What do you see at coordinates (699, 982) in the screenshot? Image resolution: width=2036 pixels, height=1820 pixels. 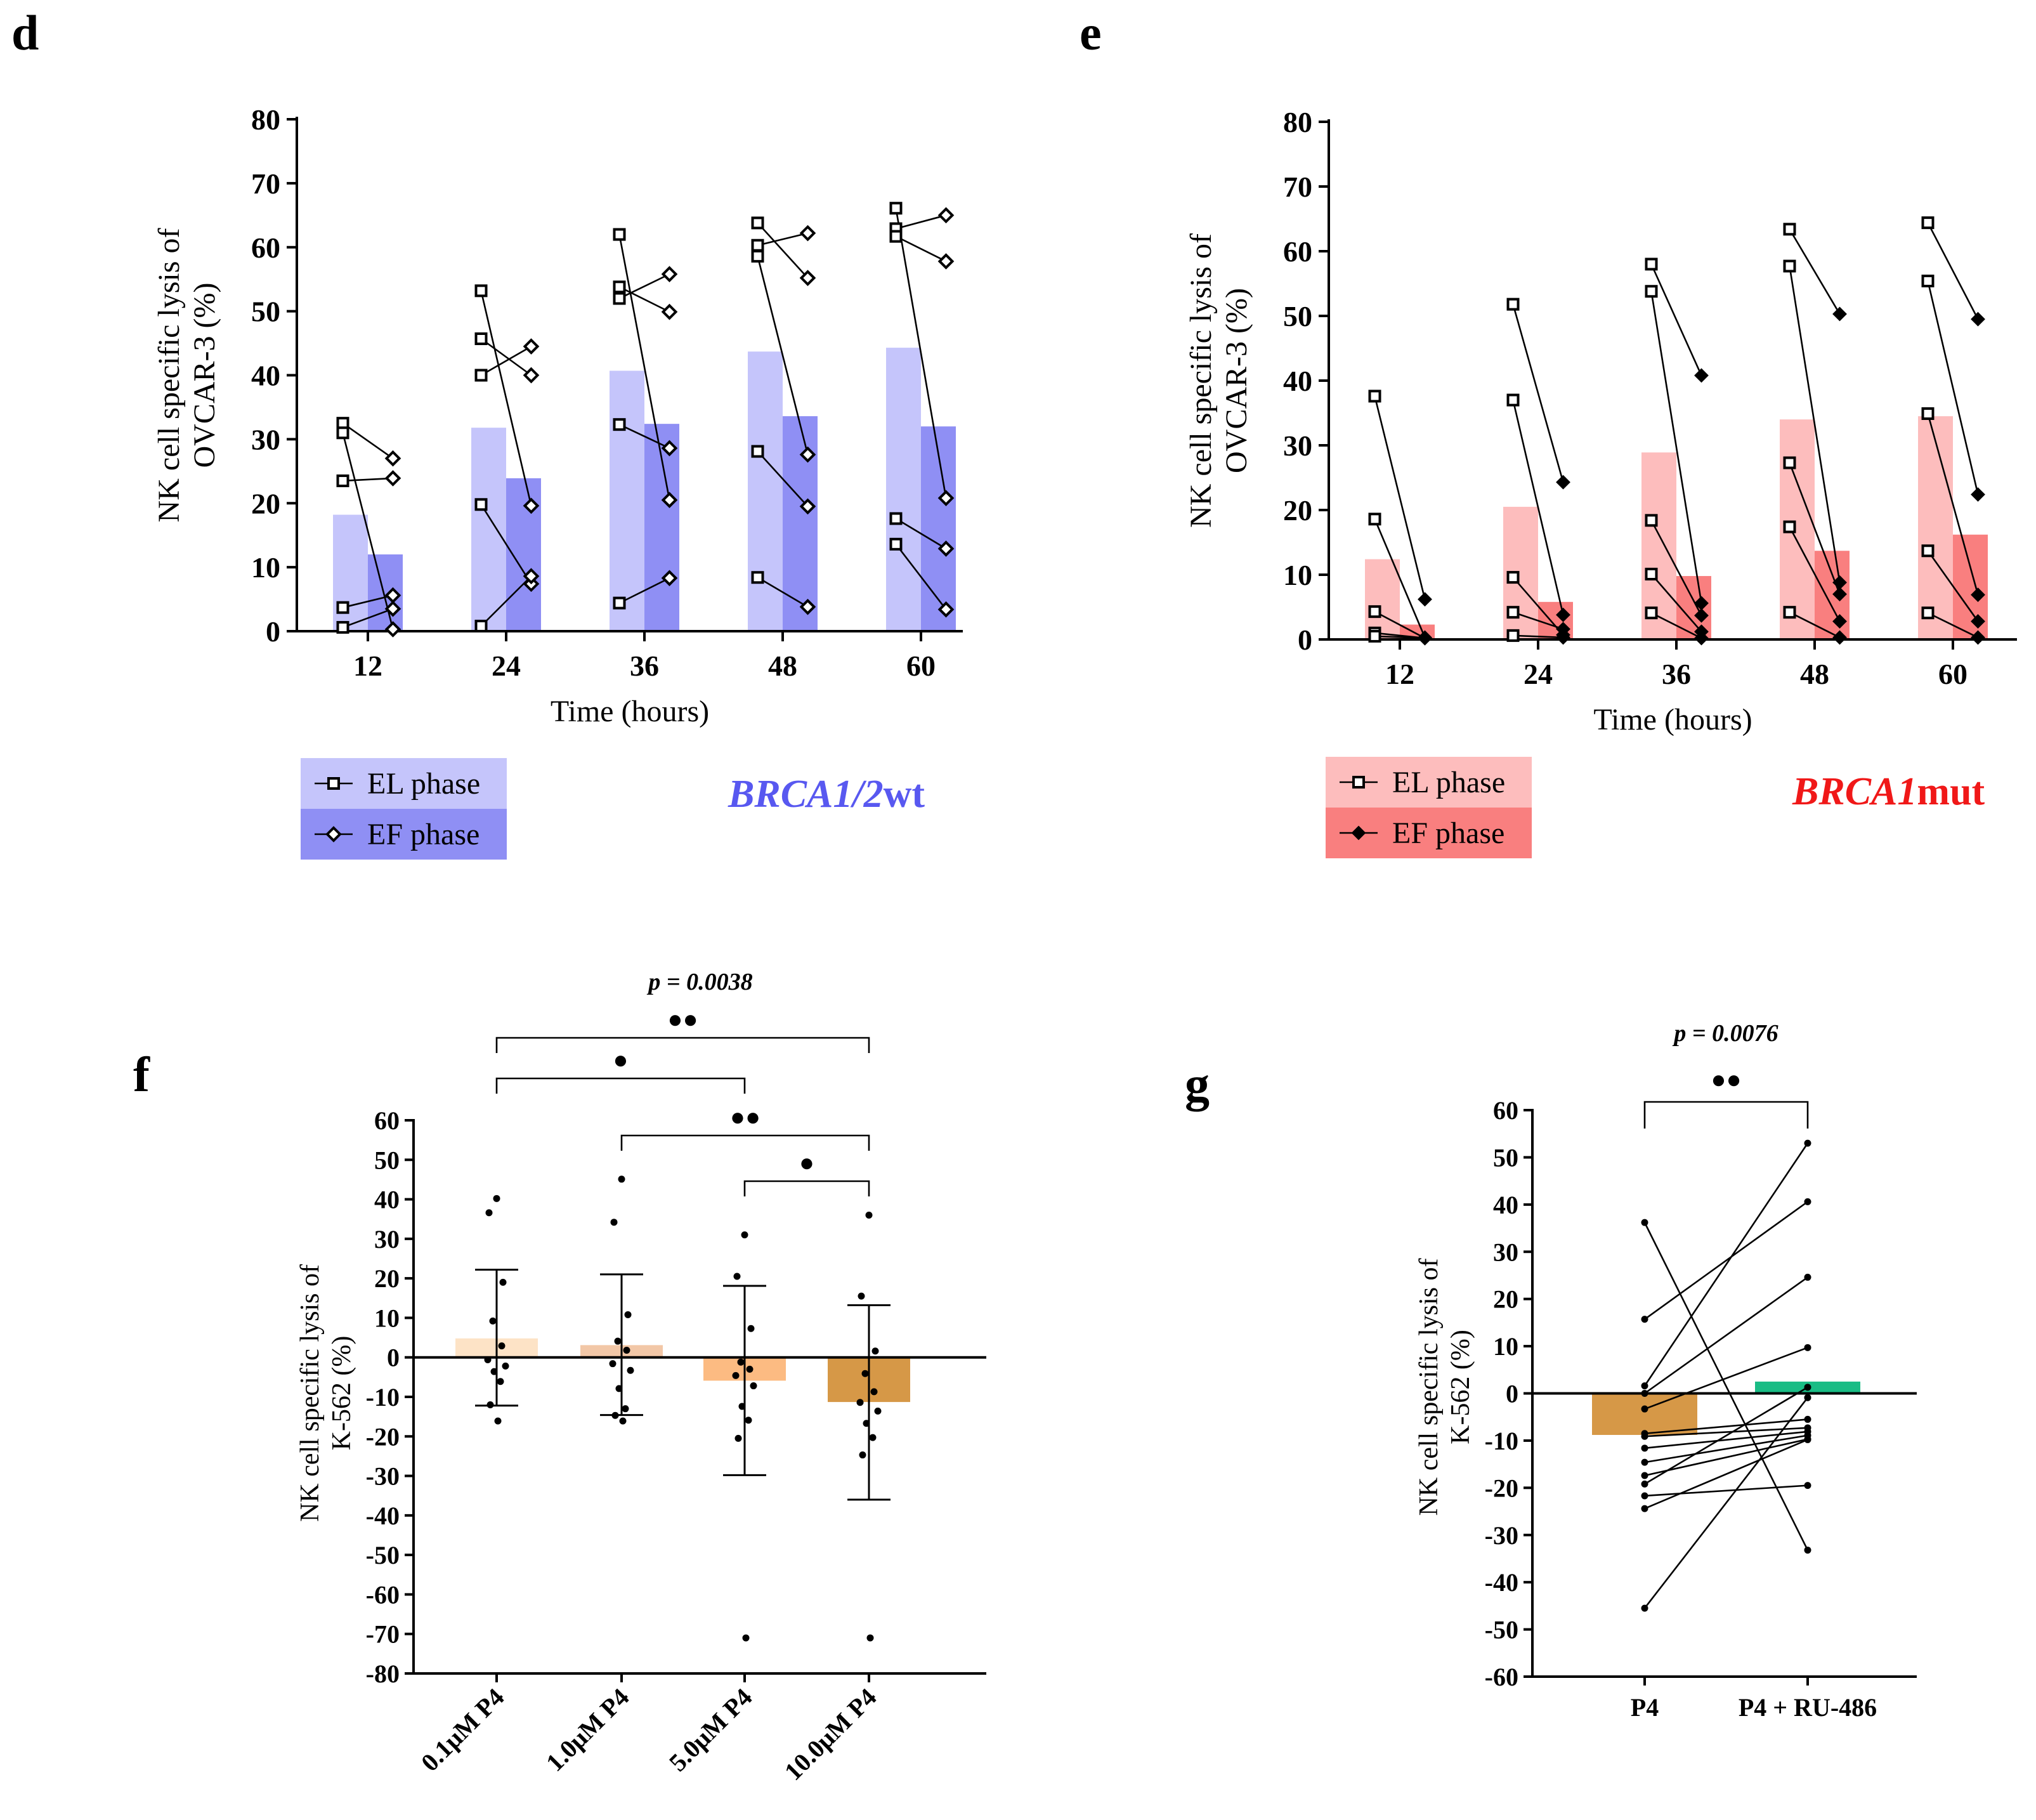 I see `p-value-label: p = 0.0038` at bounding box center [699, 982].